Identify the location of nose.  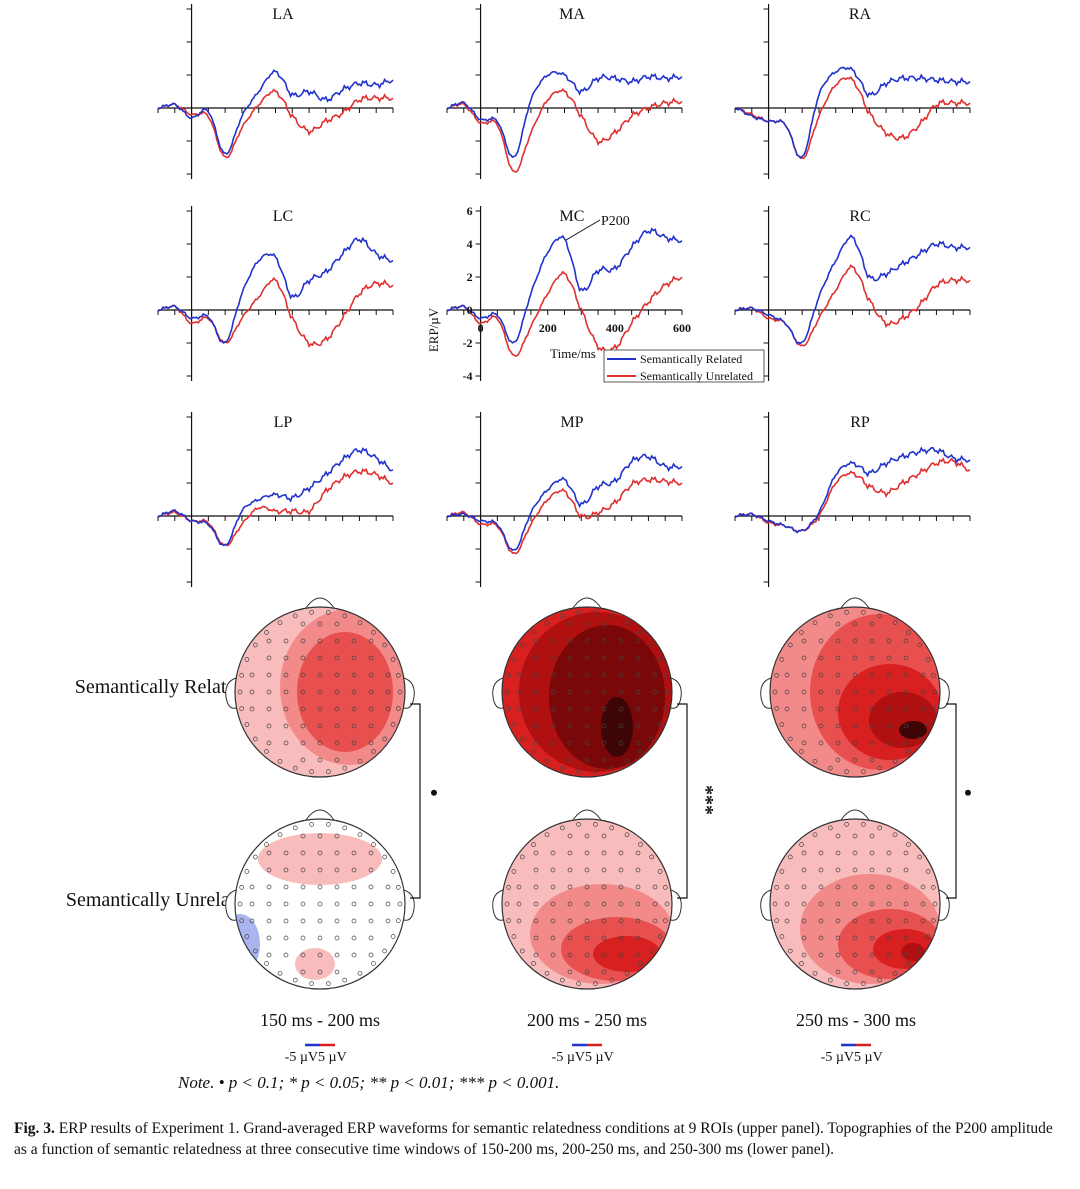
(320, 603).